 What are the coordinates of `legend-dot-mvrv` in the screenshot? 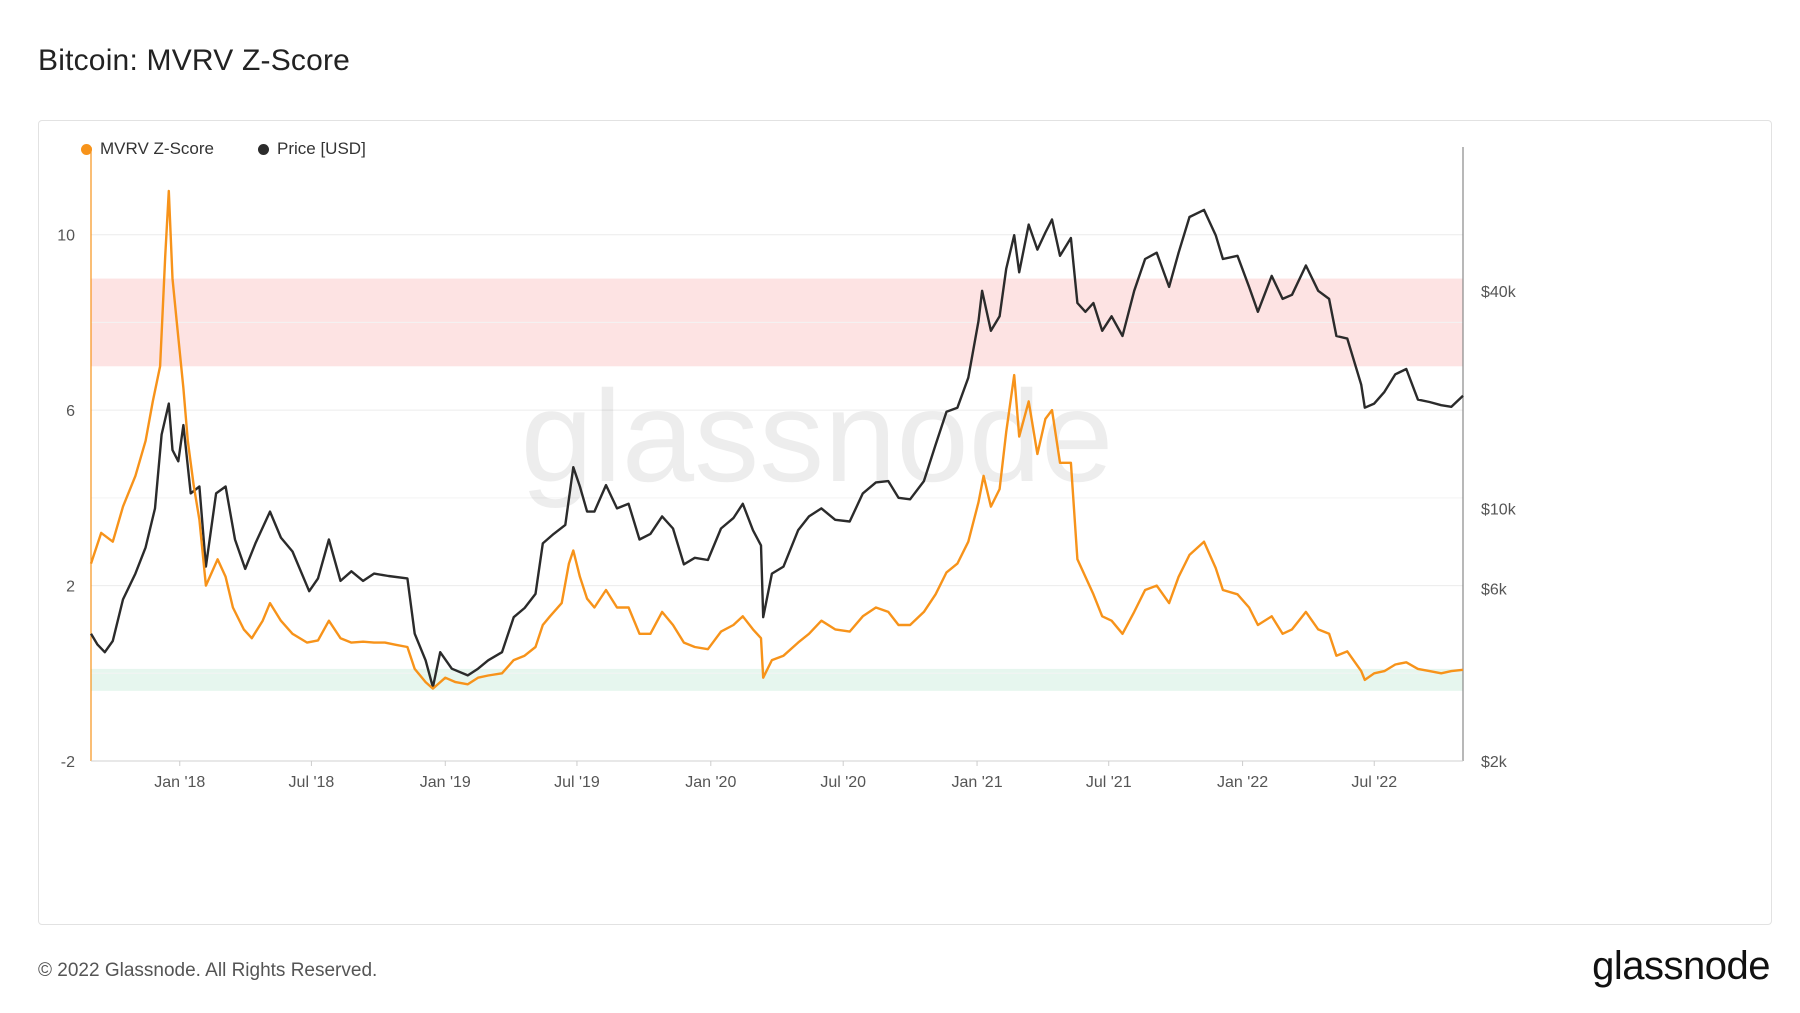 It's located at (86, 149).